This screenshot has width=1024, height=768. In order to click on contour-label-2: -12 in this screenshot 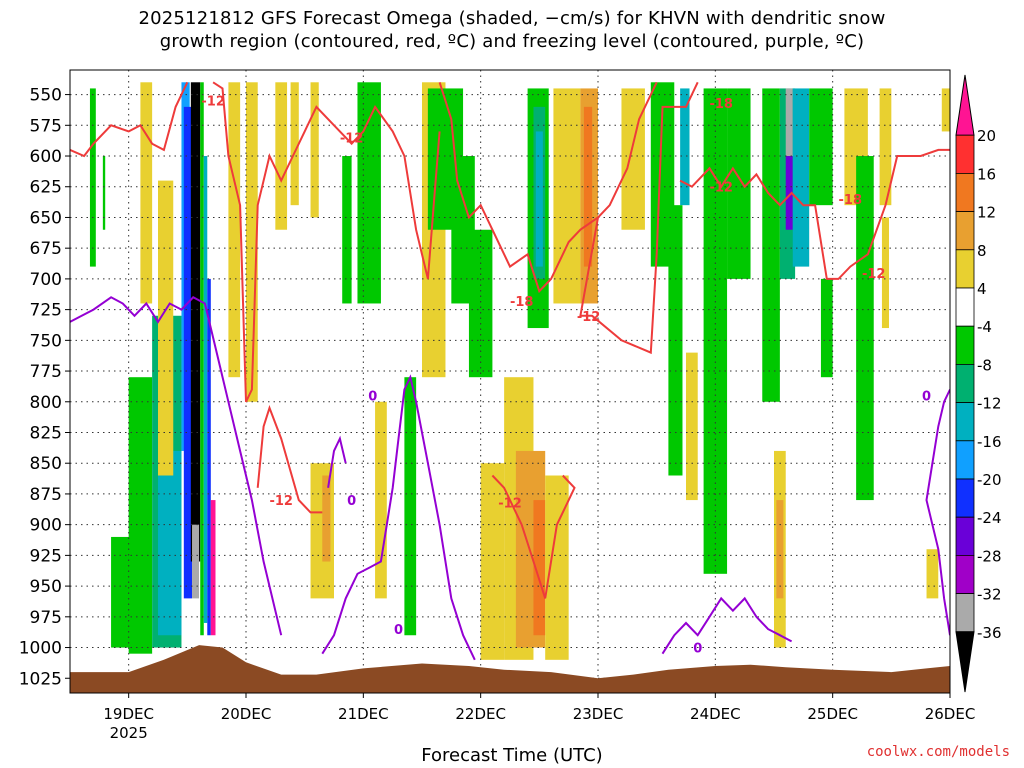, I will do `click(281, 501)`.